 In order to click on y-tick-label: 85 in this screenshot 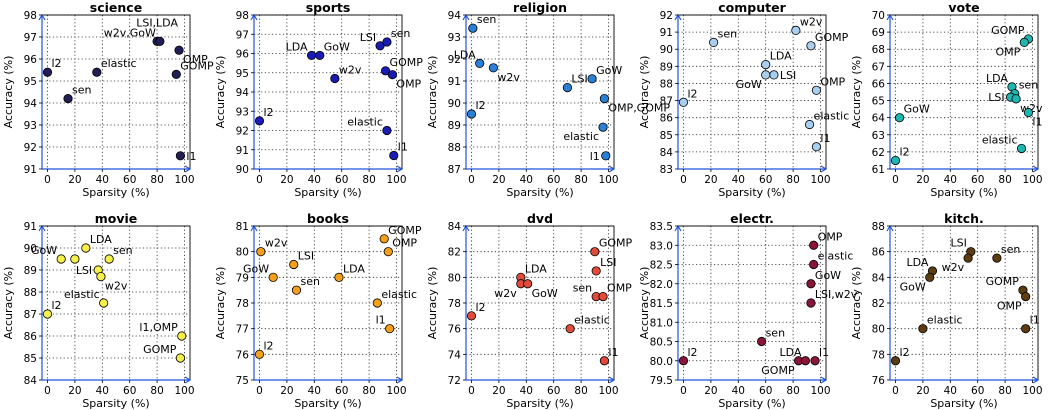, I will do `click(30, 359)`.